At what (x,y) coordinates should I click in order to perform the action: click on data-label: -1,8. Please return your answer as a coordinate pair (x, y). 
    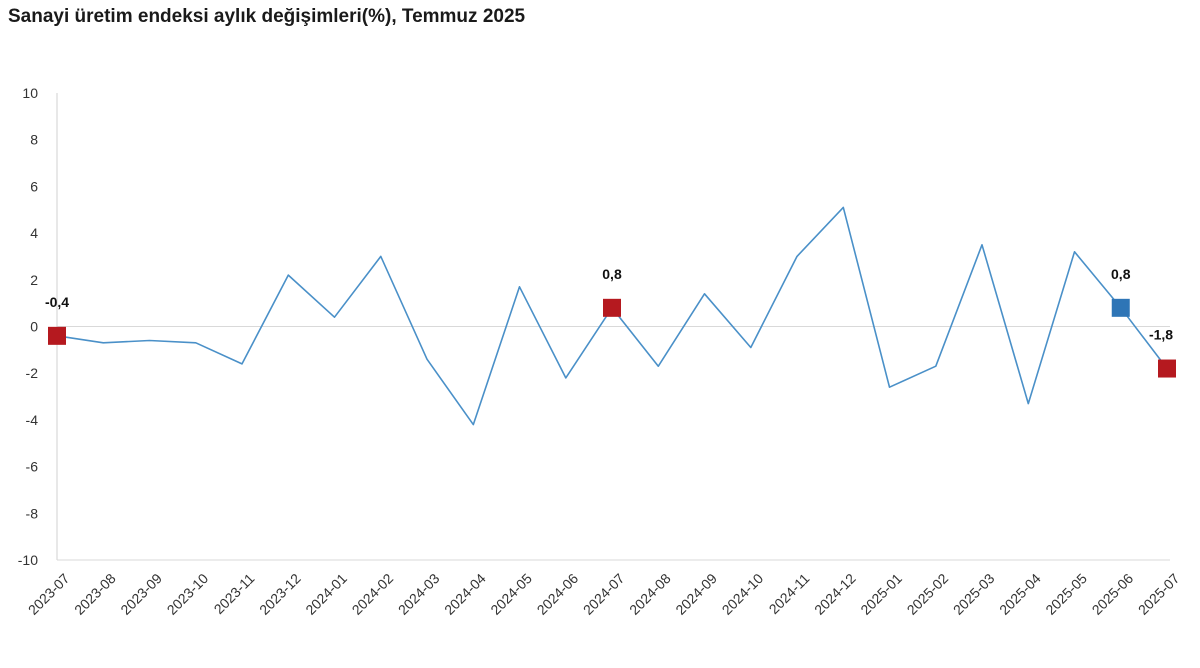
    Looking at the image, I should click on (1161, 335).